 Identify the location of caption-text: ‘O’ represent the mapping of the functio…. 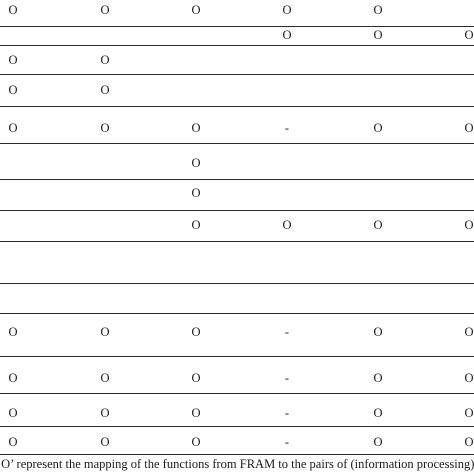
(237, 464).